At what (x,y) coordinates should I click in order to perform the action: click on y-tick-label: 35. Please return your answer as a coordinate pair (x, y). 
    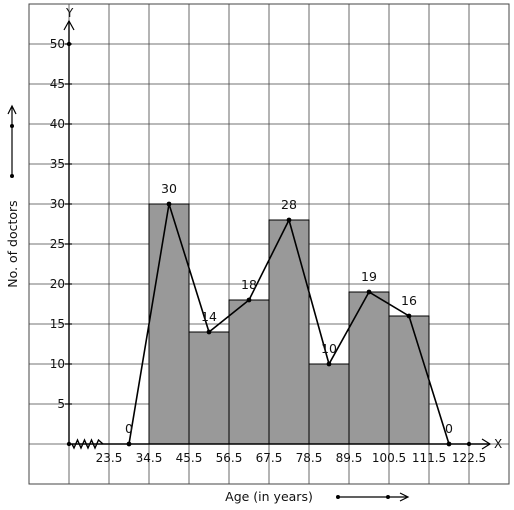
    Looking at the image, I should click on (57, 164).